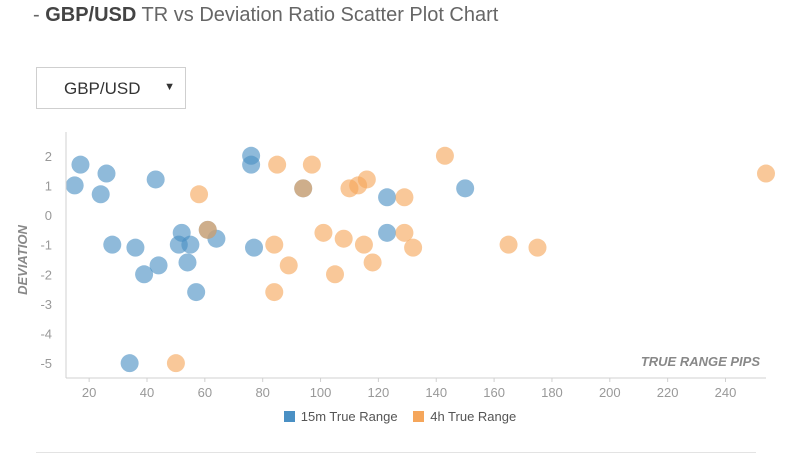  Describe the element at coordinates (262, 392) in the screenshot. I see `x-tick-label: 80` at that location.